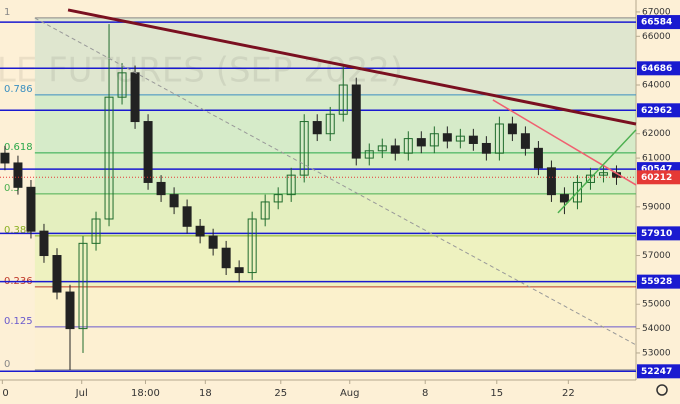 This screenshot has height=404, width=680. I want to click on settings-icon, so click(662, 390).